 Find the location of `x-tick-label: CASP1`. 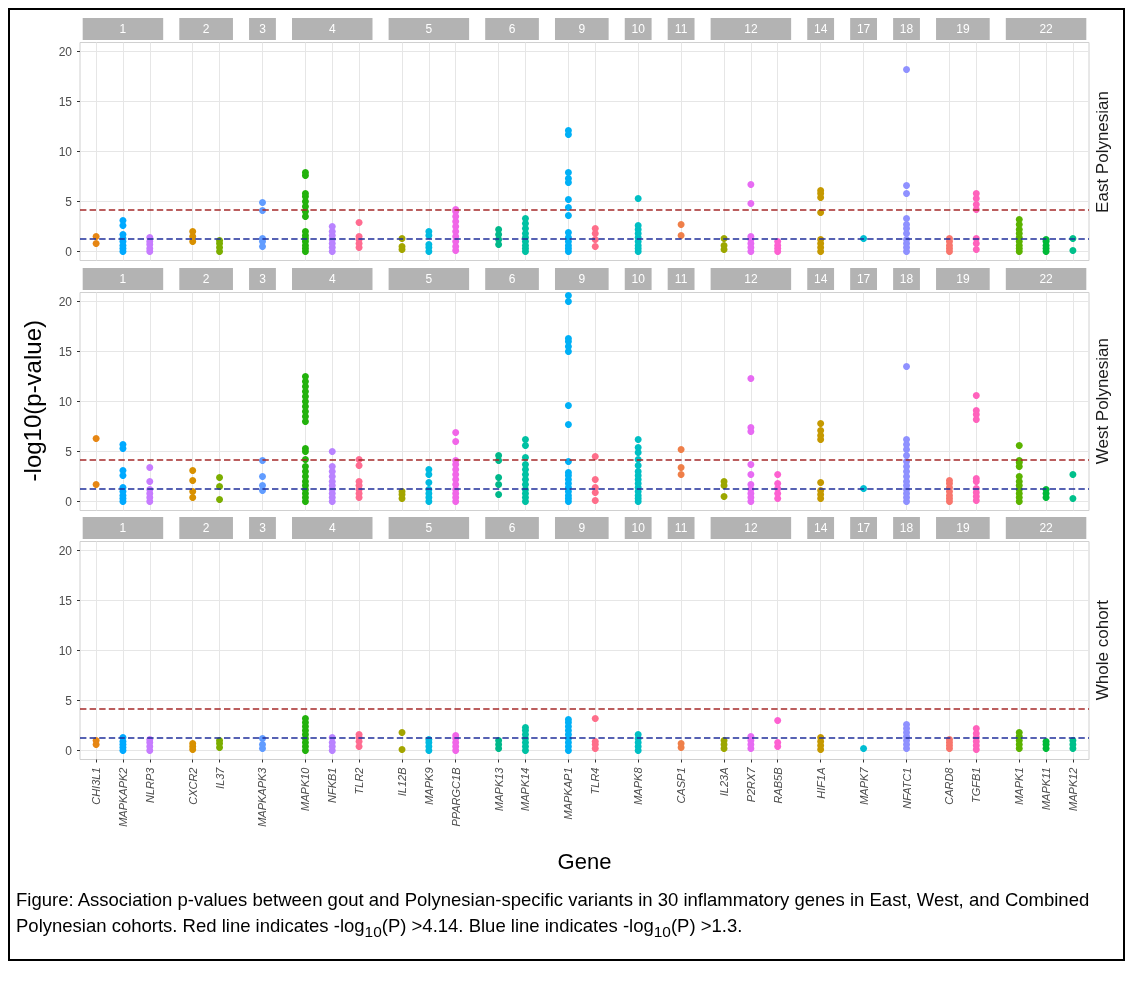

x-tick-label: CASP1 is located at coordinates (681, 785).